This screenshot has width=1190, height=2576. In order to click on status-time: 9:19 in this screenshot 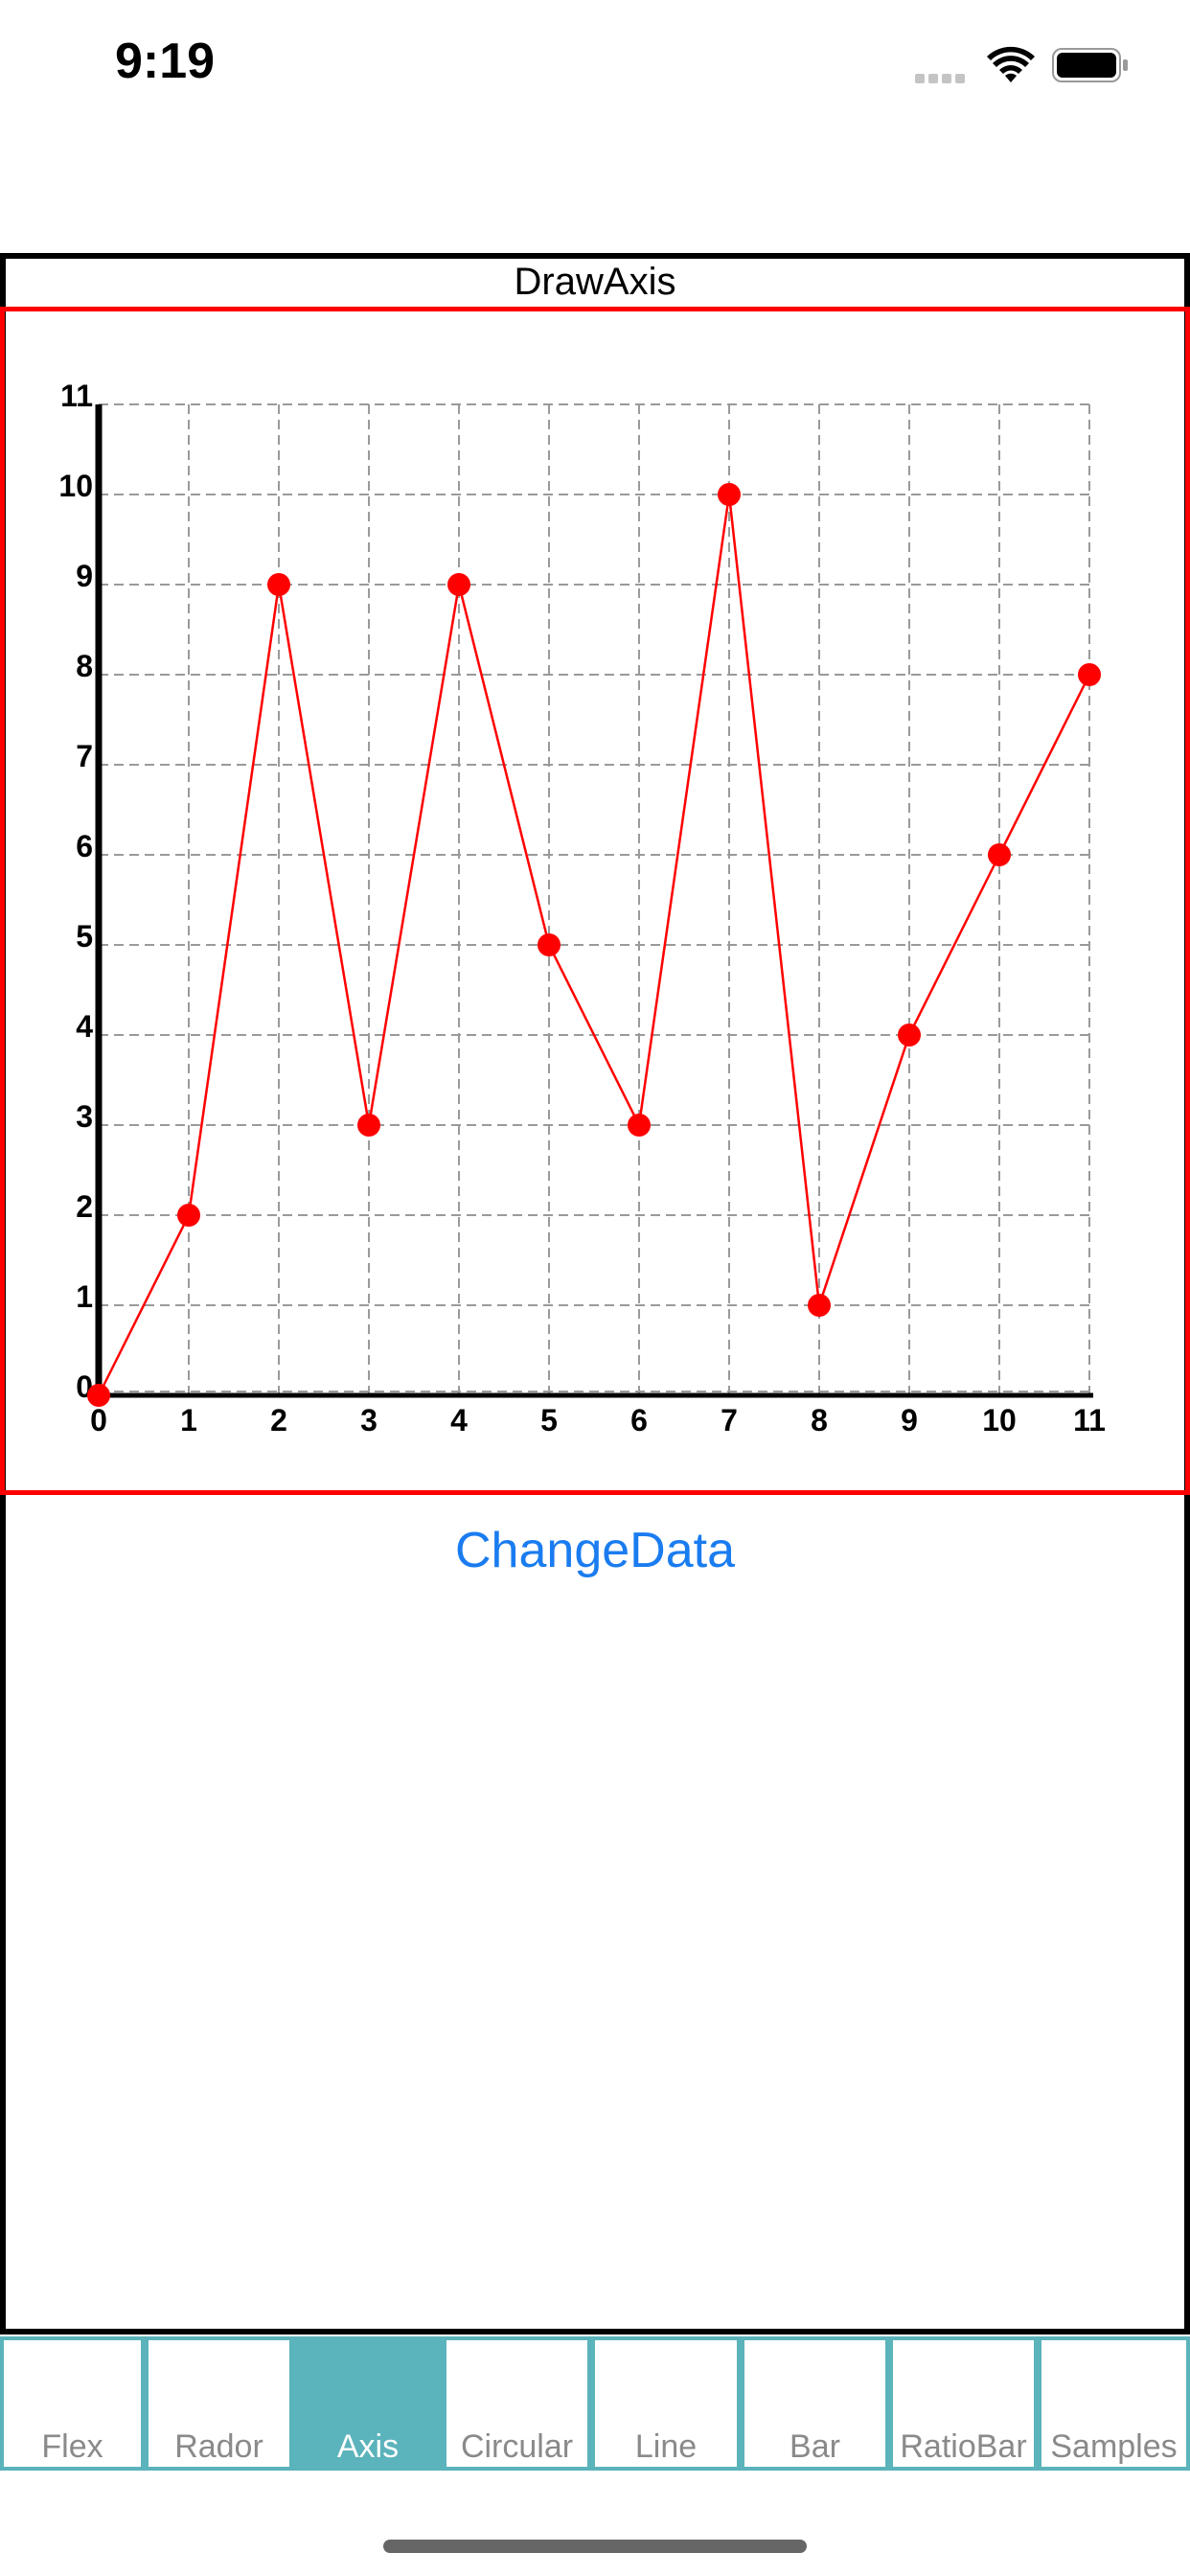, I will do `click(166, 62)`.